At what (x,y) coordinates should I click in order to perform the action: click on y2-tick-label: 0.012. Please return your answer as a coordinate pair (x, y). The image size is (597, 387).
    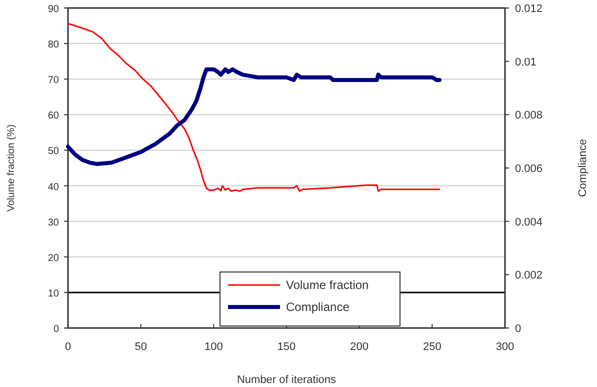
    Looking at the image, I should click on (529, 9).